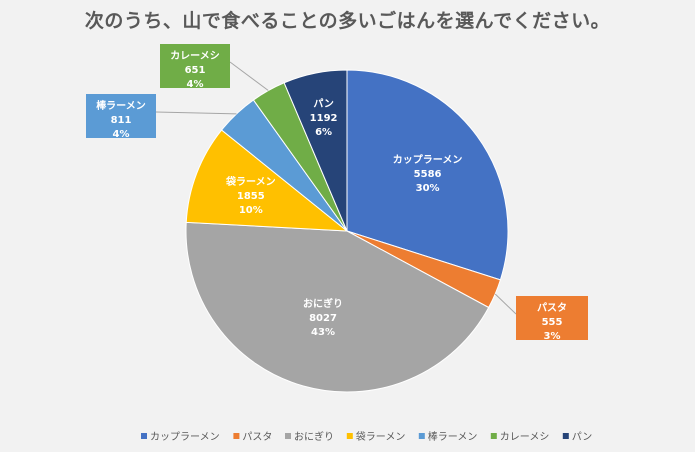 The image size is (695, 452). I want to click on slice-label-name: カップラーメン, so click(428, 159).